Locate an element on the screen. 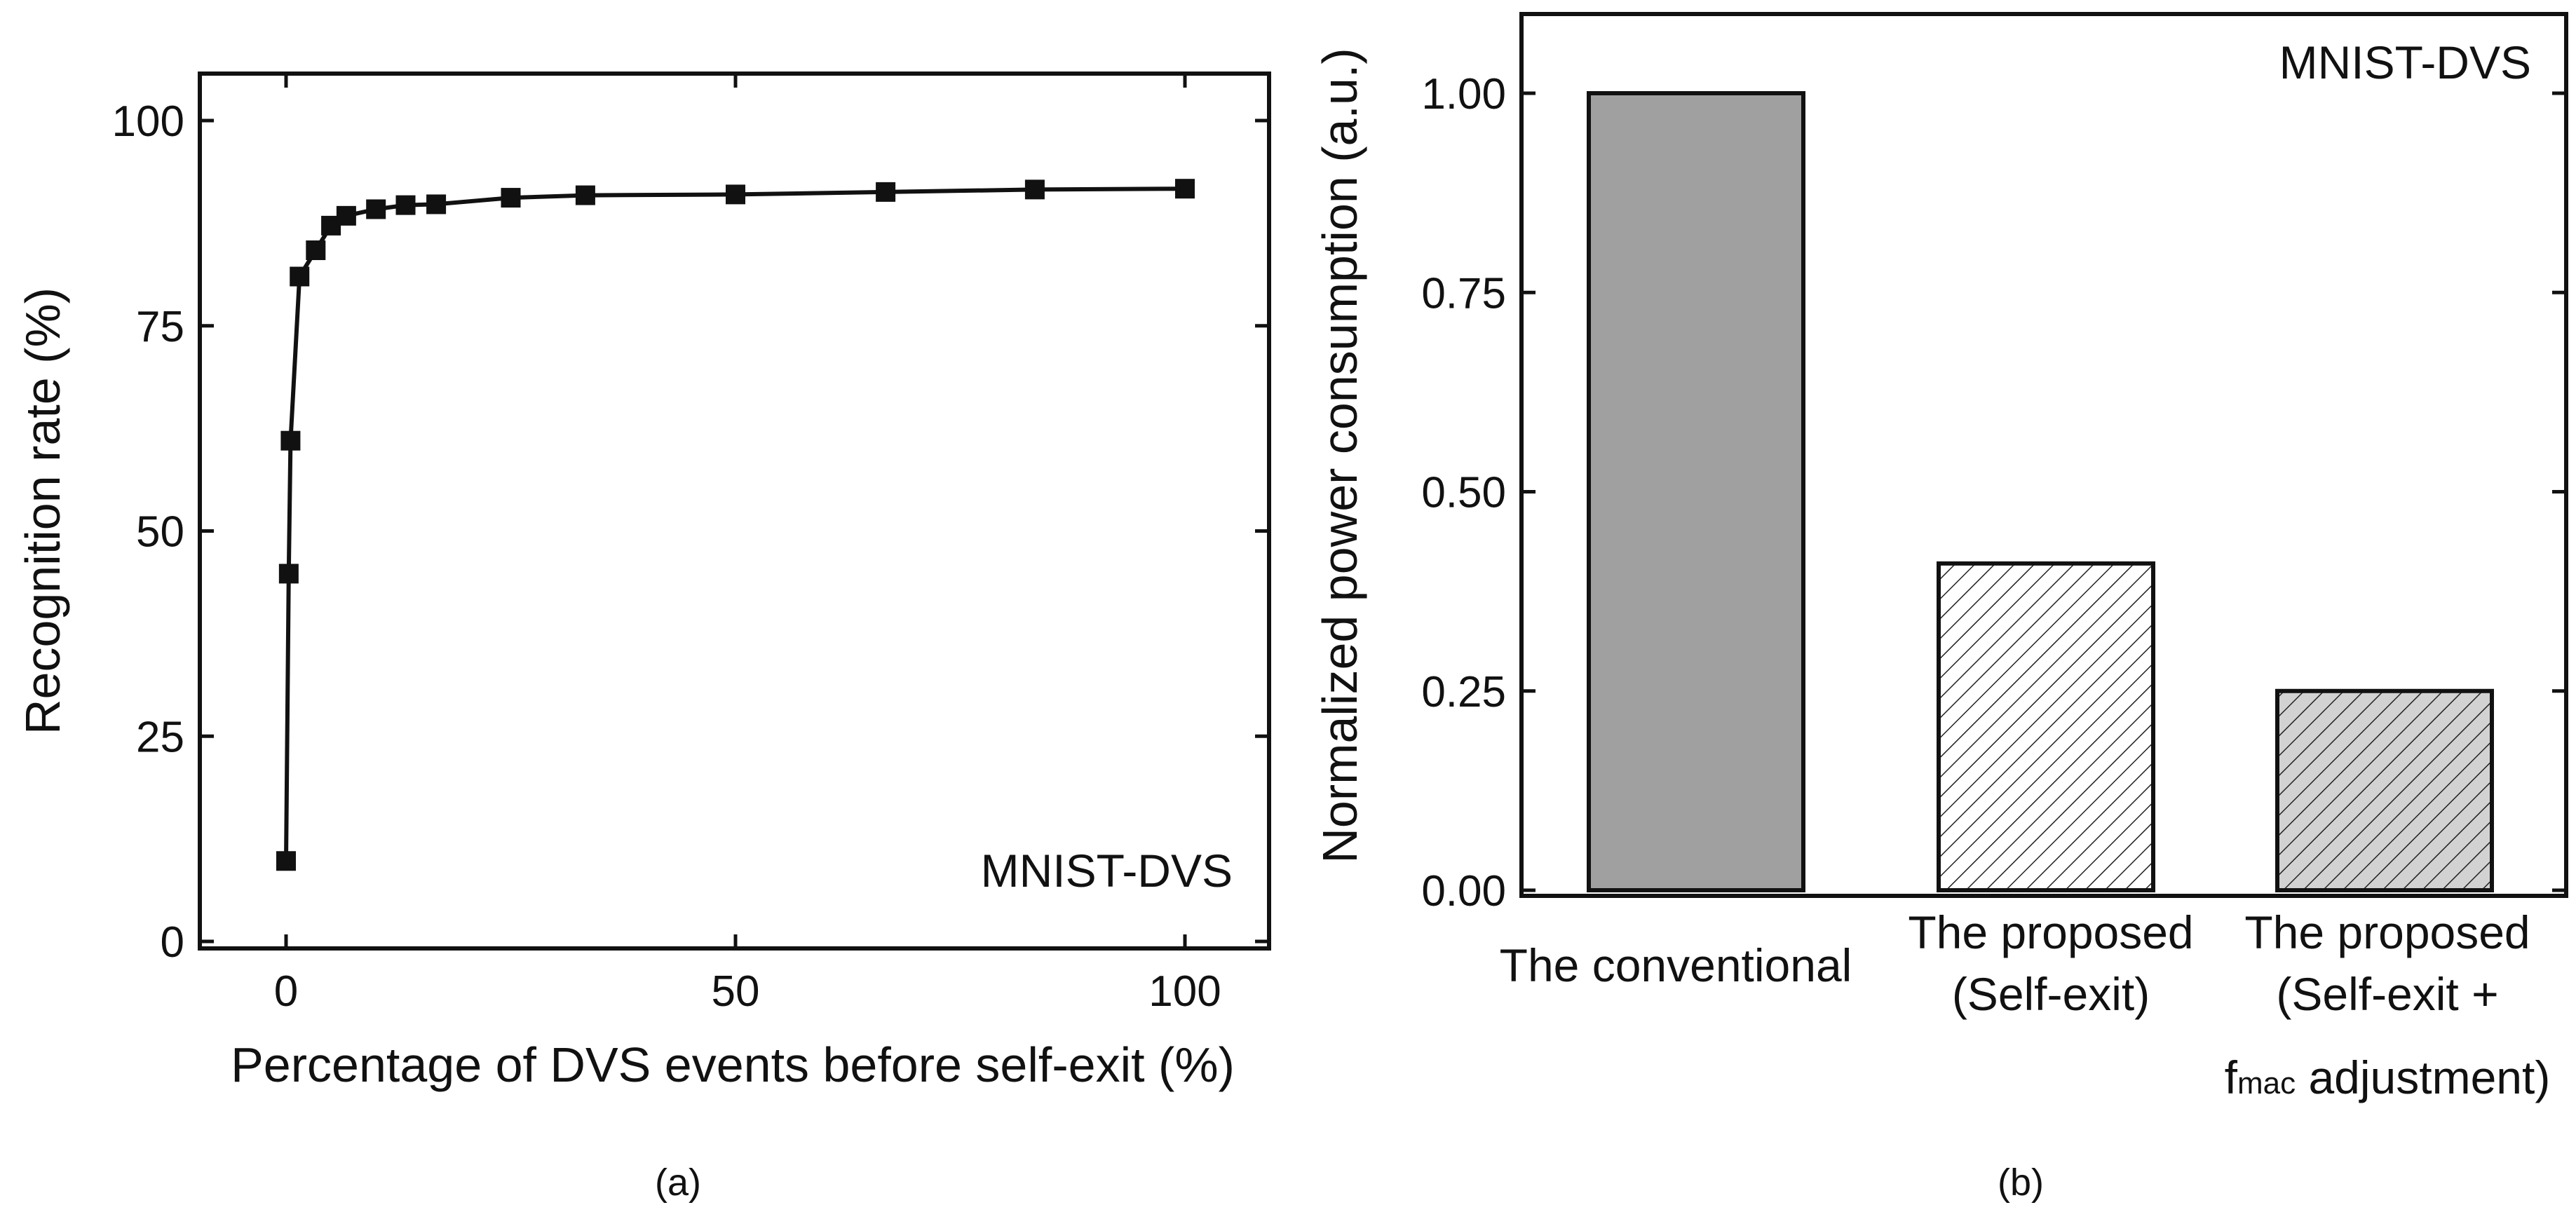  panel-b-y-tick-labels: 0.00 0.25 0.50 0.75 1.00 is located at coordinates (1463, 492).